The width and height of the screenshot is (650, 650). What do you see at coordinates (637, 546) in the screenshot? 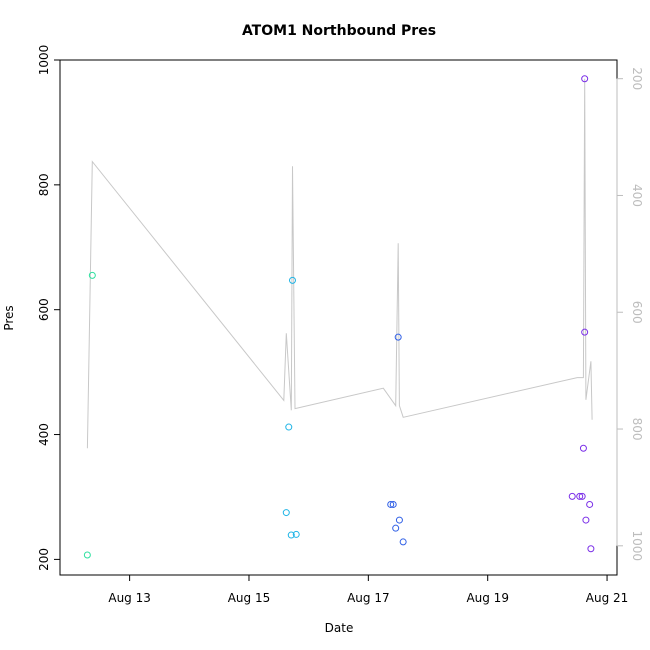
I see `y2-tick-label: 1000` at bounding box center [637, 546].